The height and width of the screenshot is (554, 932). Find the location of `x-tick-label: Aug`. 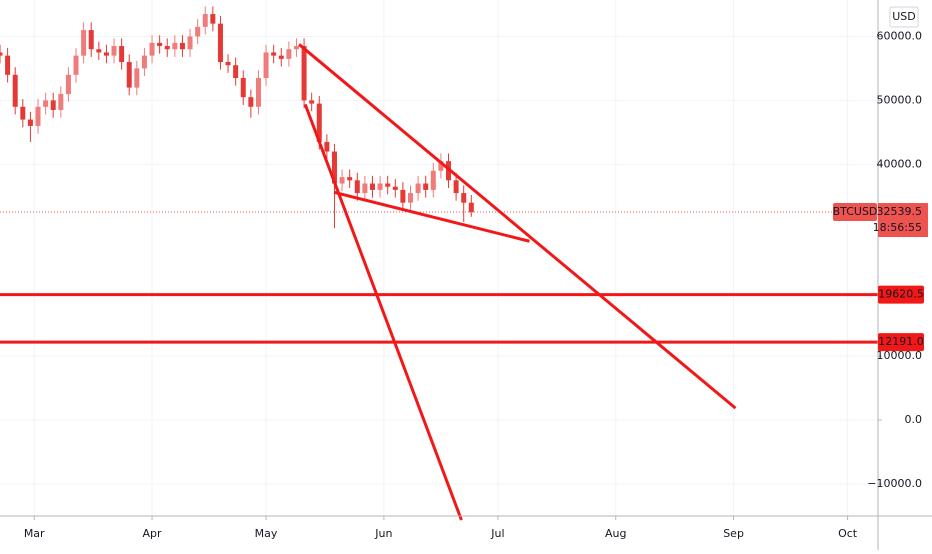

x-tick-label: Aug is located at coordinates (615, 533).